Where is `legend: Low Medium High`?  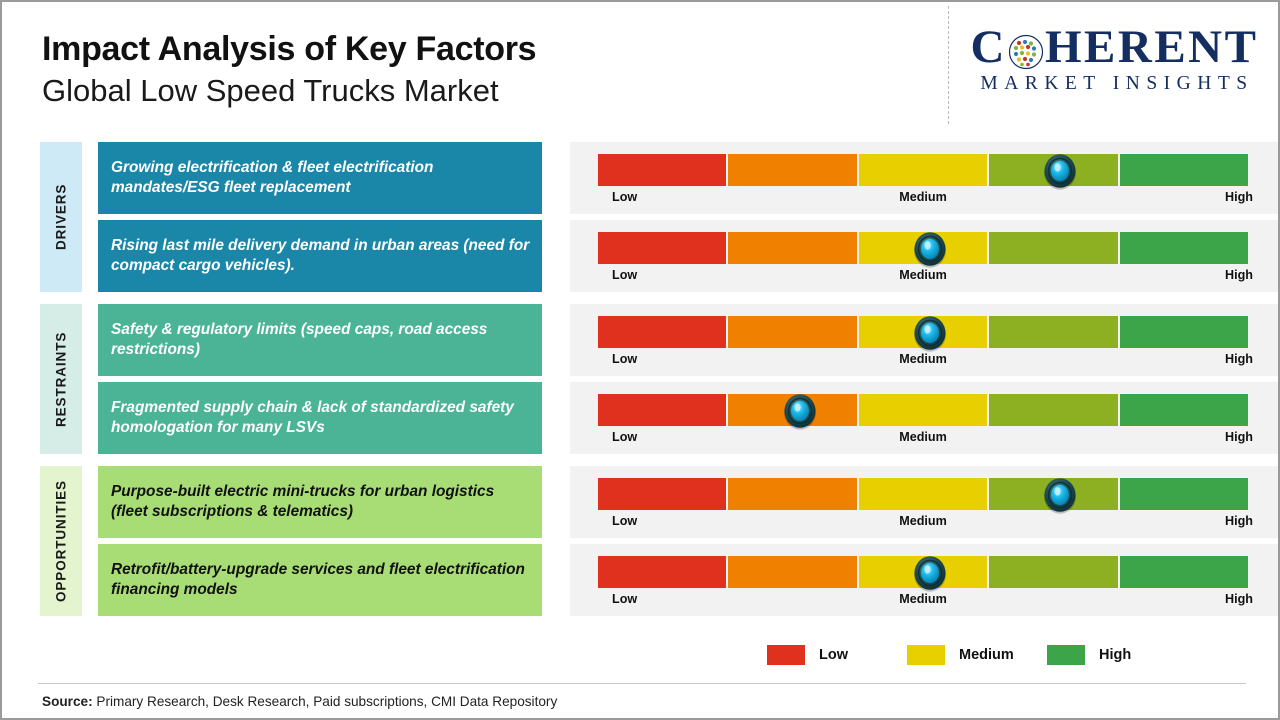 legend: Low Medium High is located at coordinates (977, 655).